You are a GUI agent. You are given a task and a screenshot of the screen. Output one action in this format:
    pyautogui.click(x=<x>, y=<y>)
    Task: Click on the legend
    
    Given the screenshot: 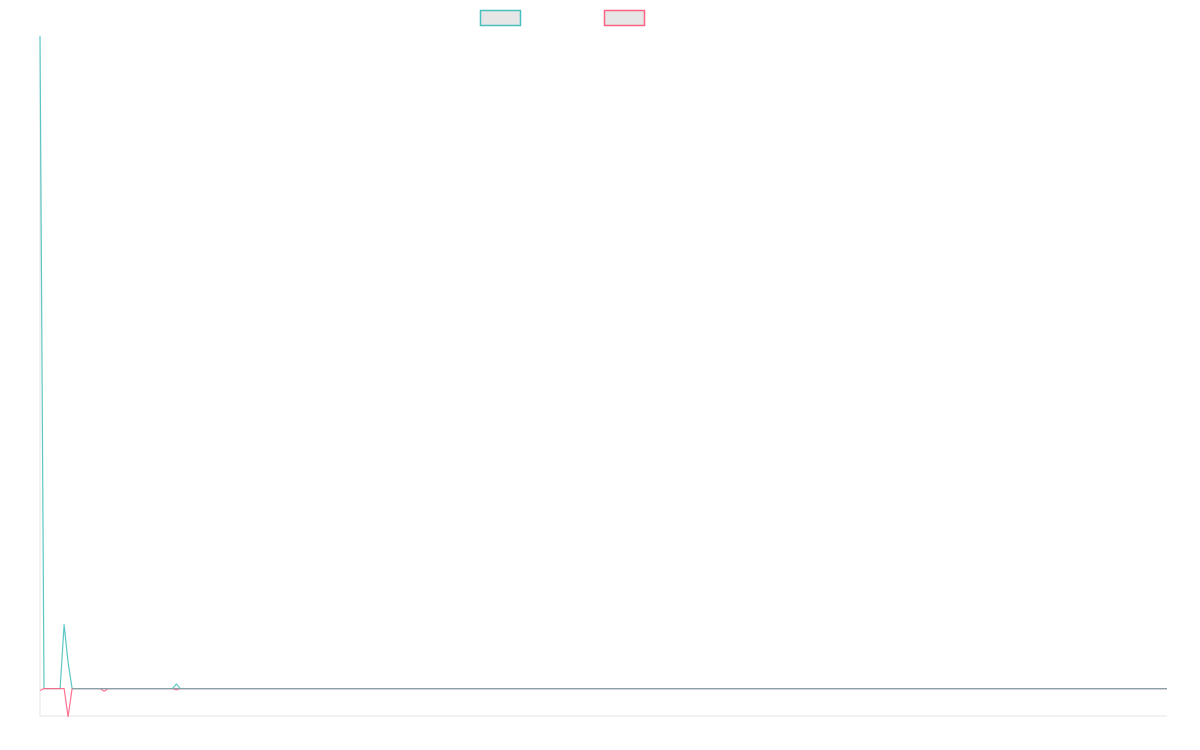 What is the action you would take?
    pyautogui.click(x=562, y=18)
    